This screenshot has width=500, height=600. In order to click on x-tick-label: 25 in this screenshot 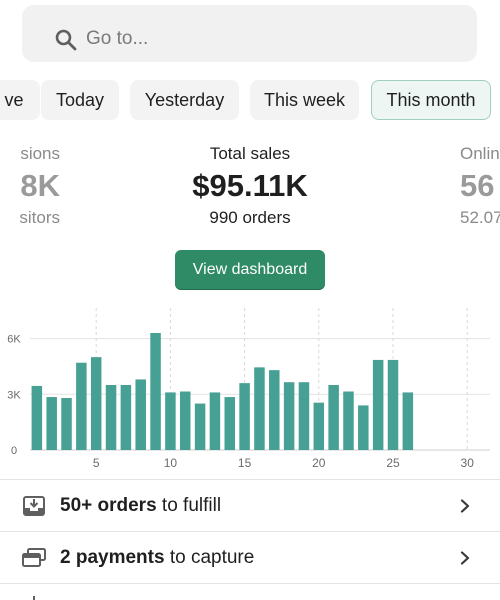, I will do `click(393, 463)`.